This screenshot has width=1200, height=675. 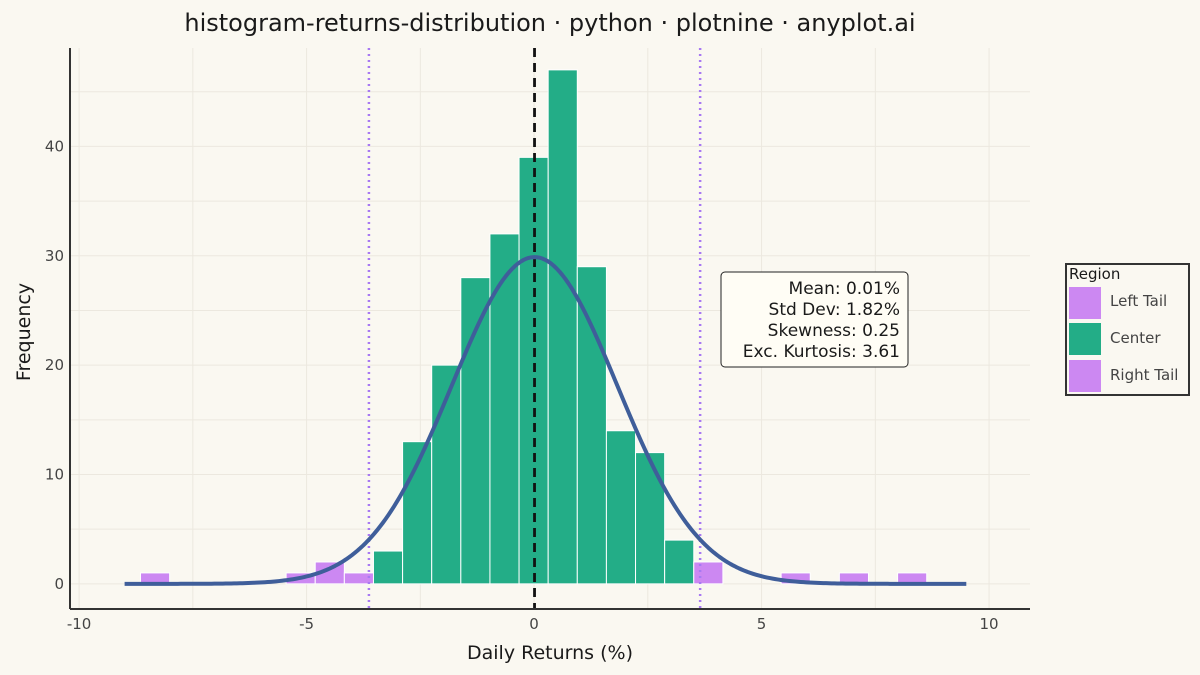 I want to click on y-tick-label: 30, so click(x=54, y=256).